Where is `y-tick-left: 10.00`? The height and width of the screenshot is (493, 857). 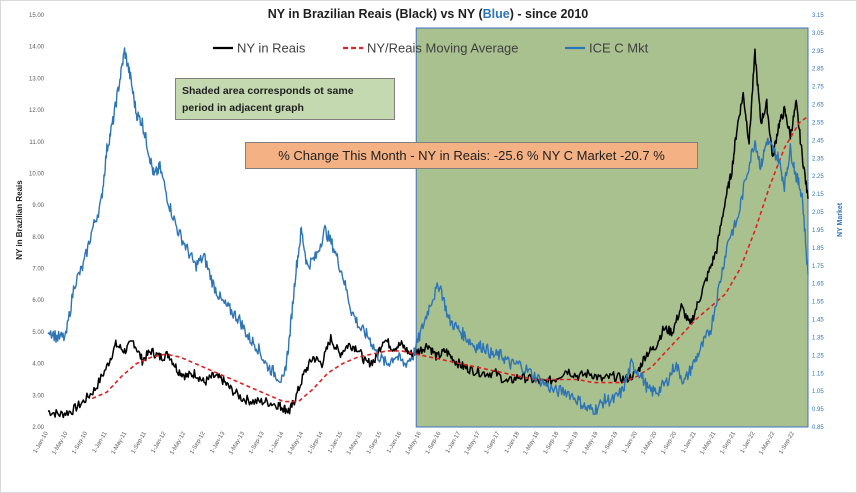
y-tick-left: 10.00 is located at coordinates (37, 174).